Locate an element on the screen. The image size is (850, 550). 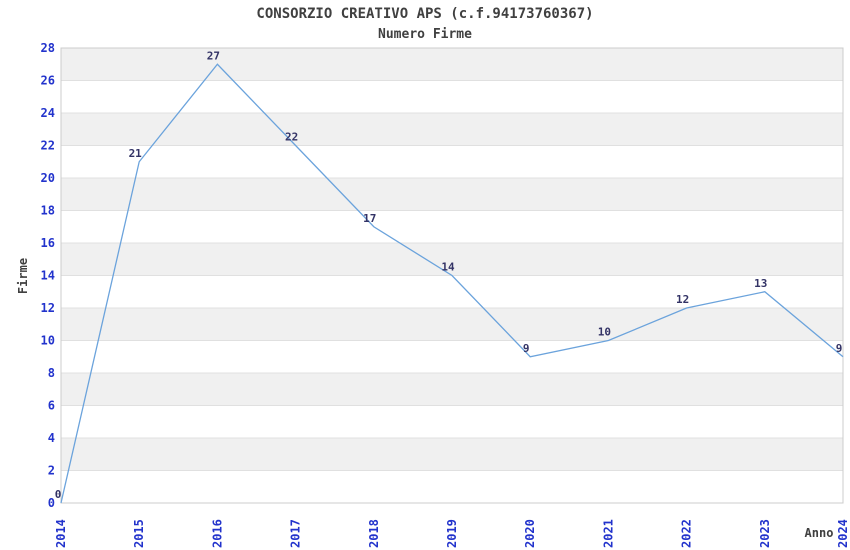
data-point-label: 10 is located at coordinates (604, 332).